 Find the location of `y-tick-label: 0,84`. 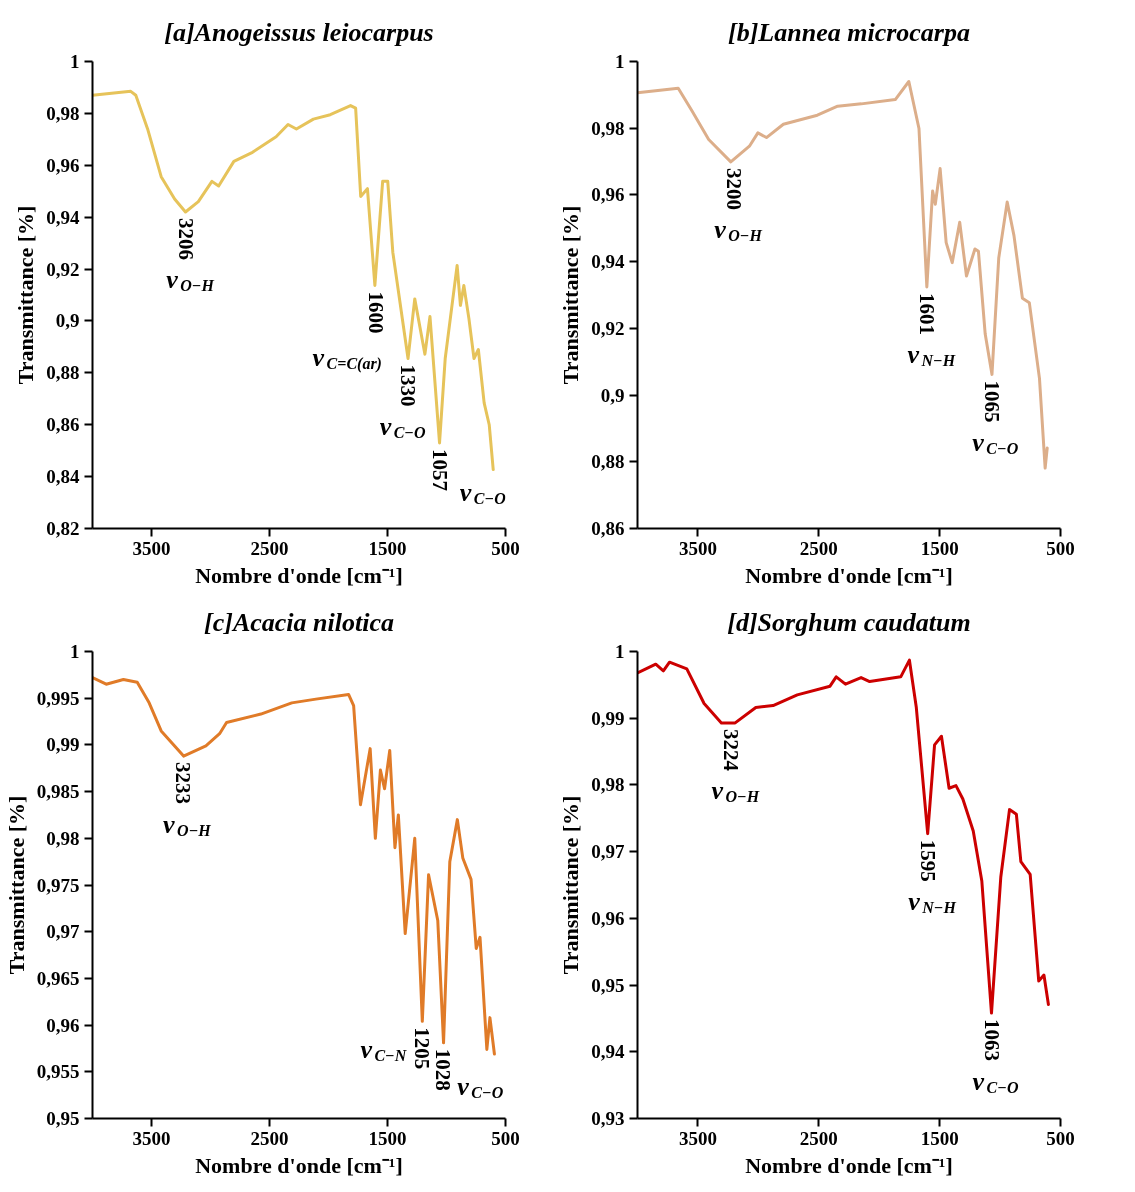

y-tick-label: 0,84 is located at coordinates (63, 477).